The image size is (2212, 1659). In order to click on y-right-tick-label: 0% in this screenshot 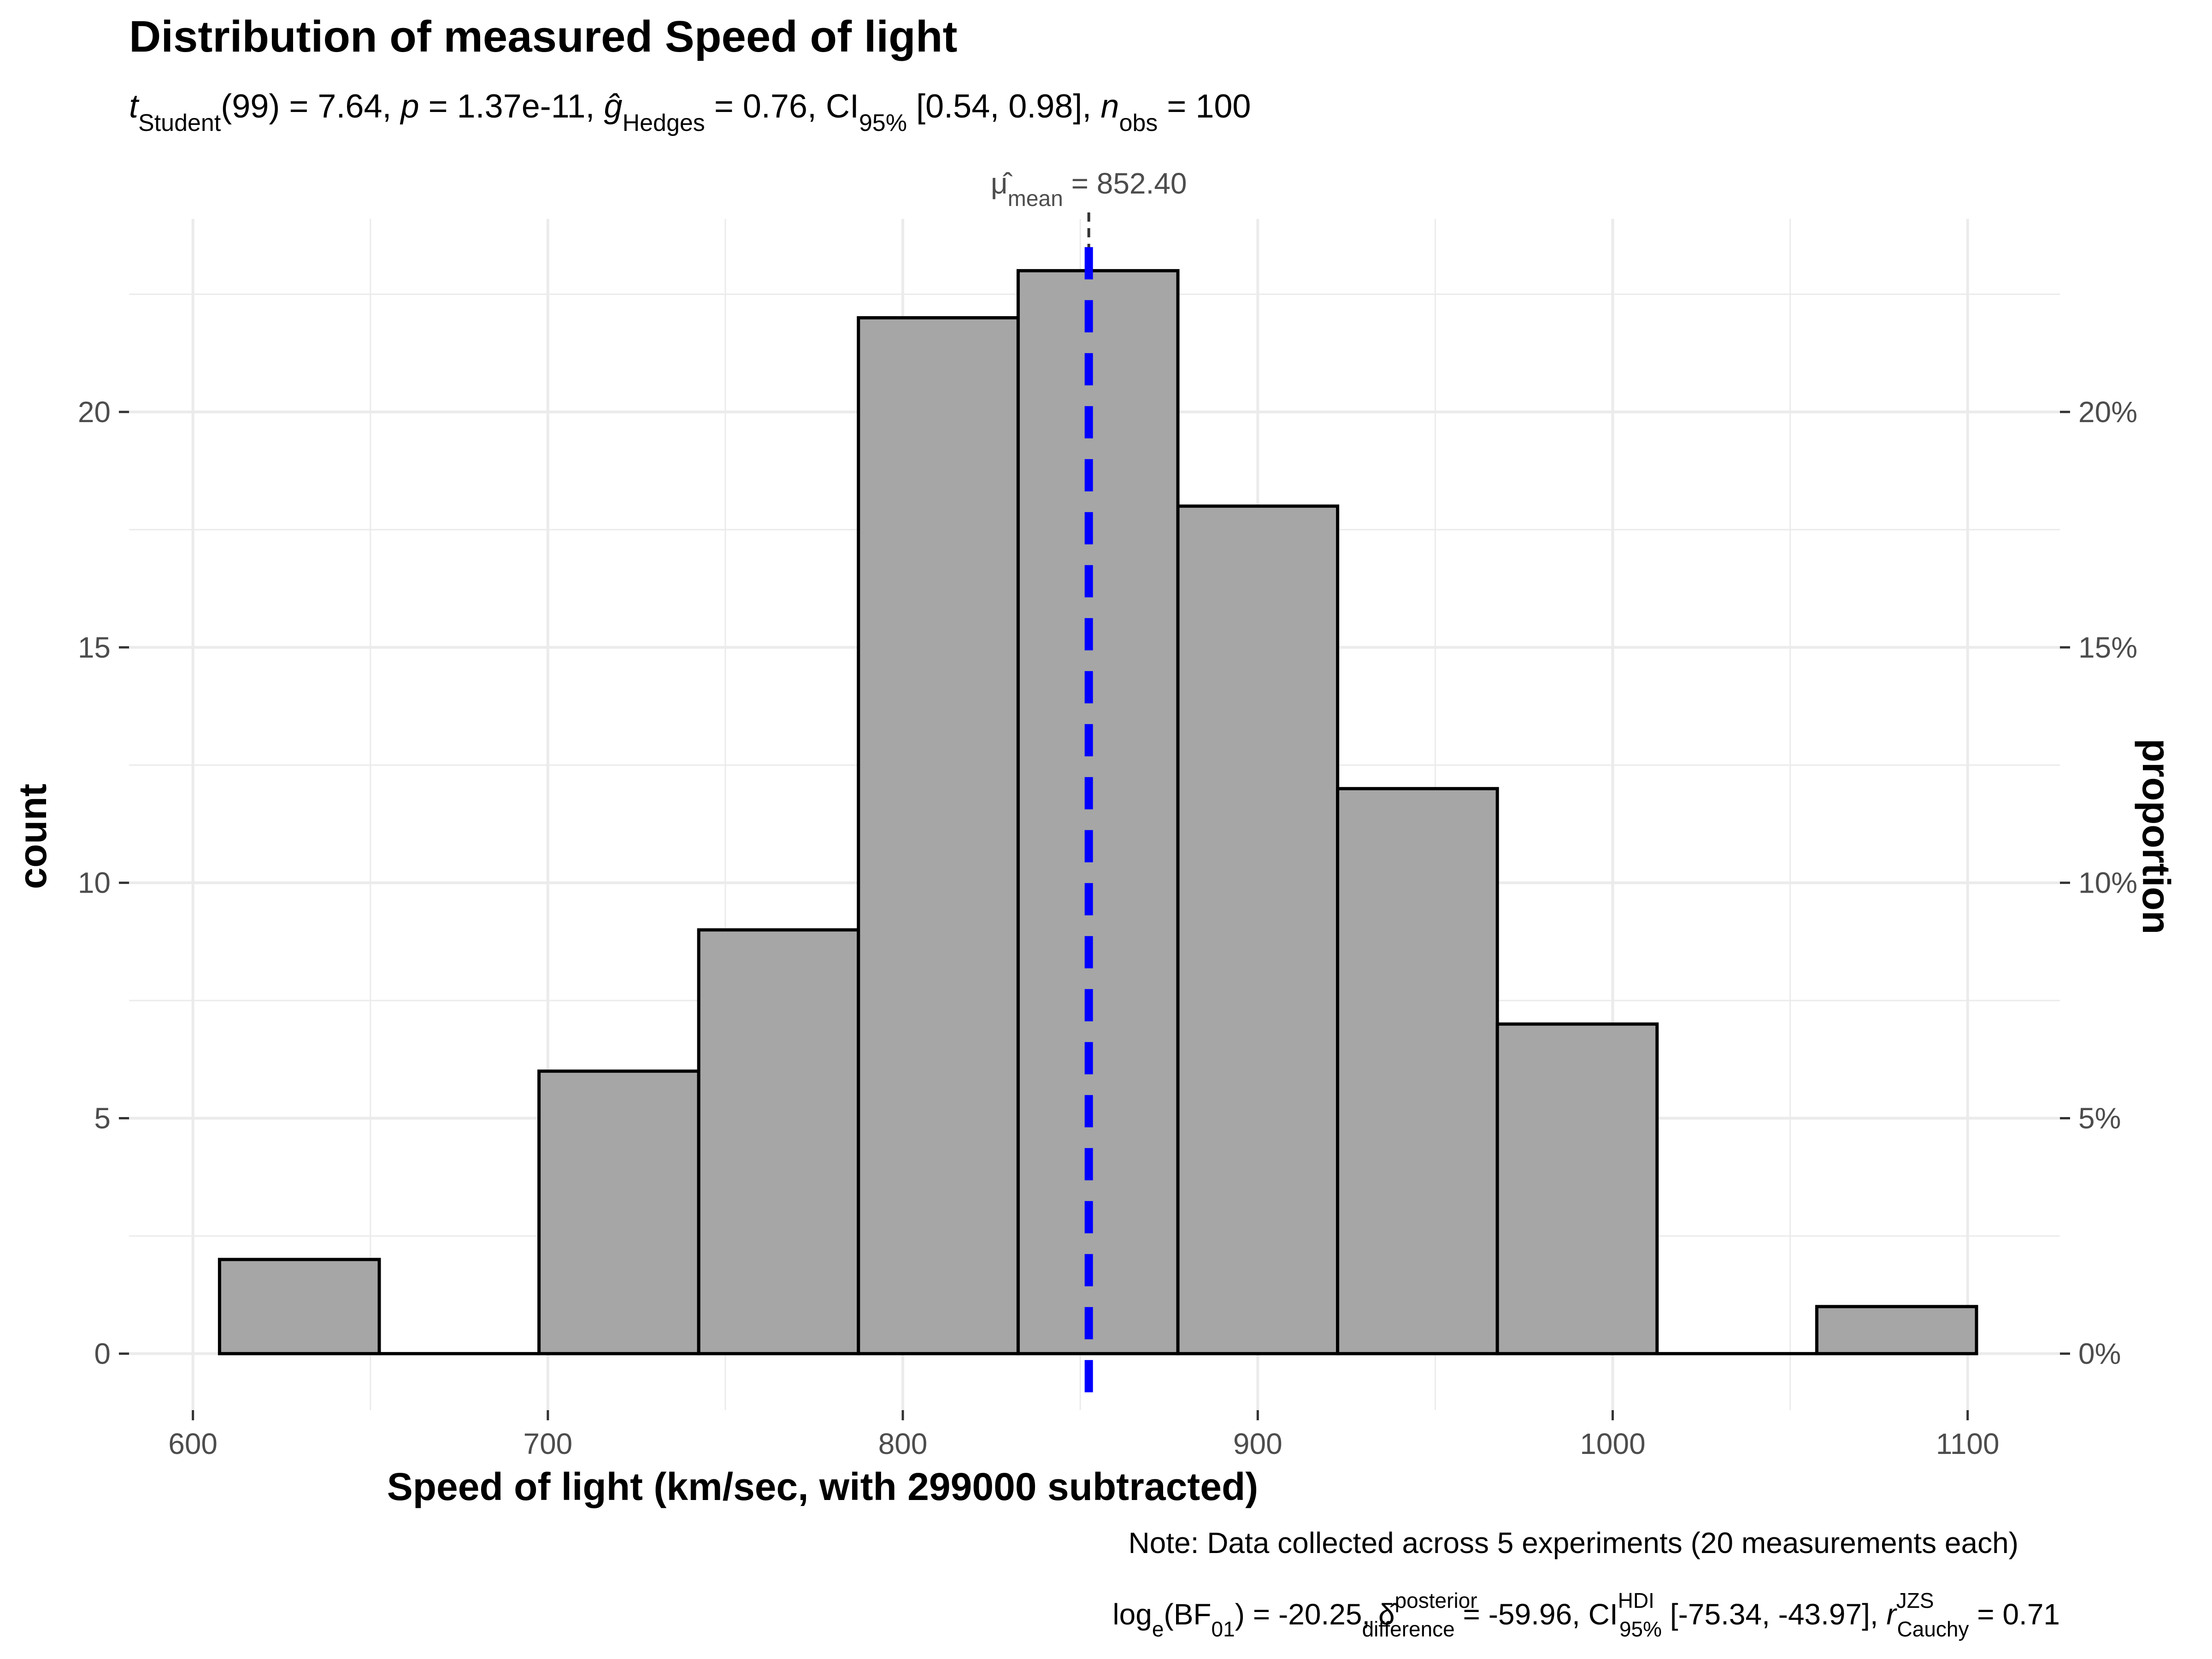, I will do `click(2099, 1353)`.